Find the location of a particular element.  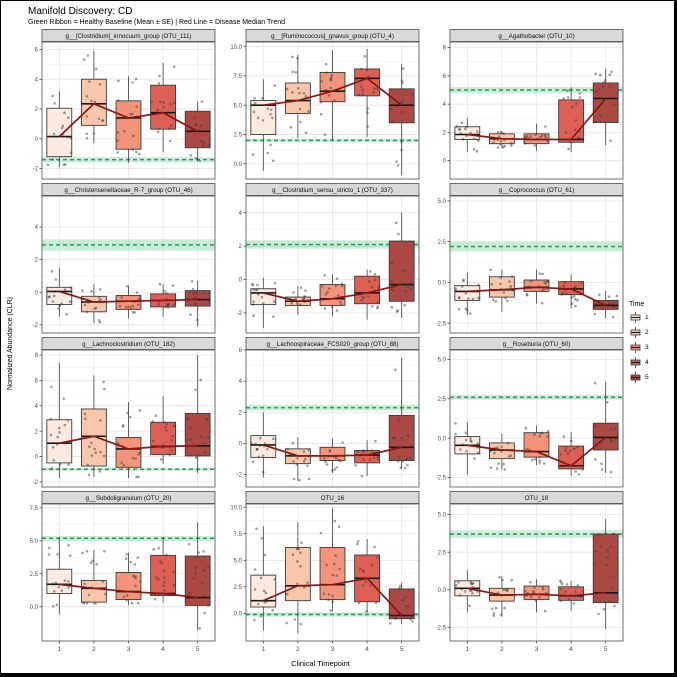

boxplot-svg: OTU_16 0.0 2.5 5.0 7.5 10.0 1 2 3 4 5 is located at coordinates (325, 572).